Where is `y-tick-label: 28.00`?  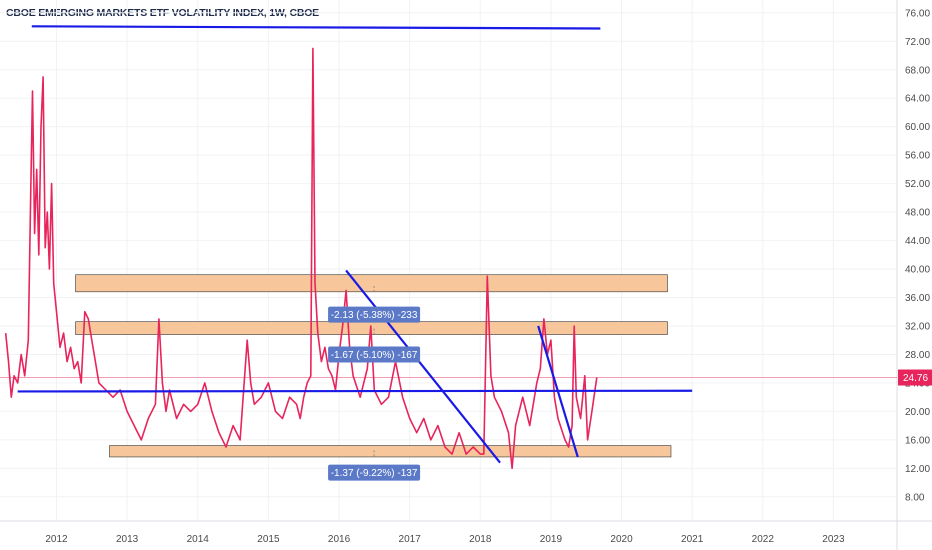 y-tick-label: 28.00 is located at coordinates (917, 355).